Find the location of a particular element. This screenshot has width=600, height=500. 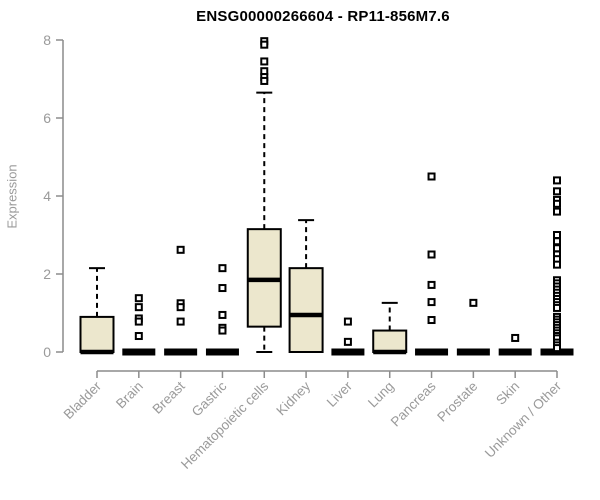

x-tick-label: Unknown / Other is located at coordinates (523, 419).